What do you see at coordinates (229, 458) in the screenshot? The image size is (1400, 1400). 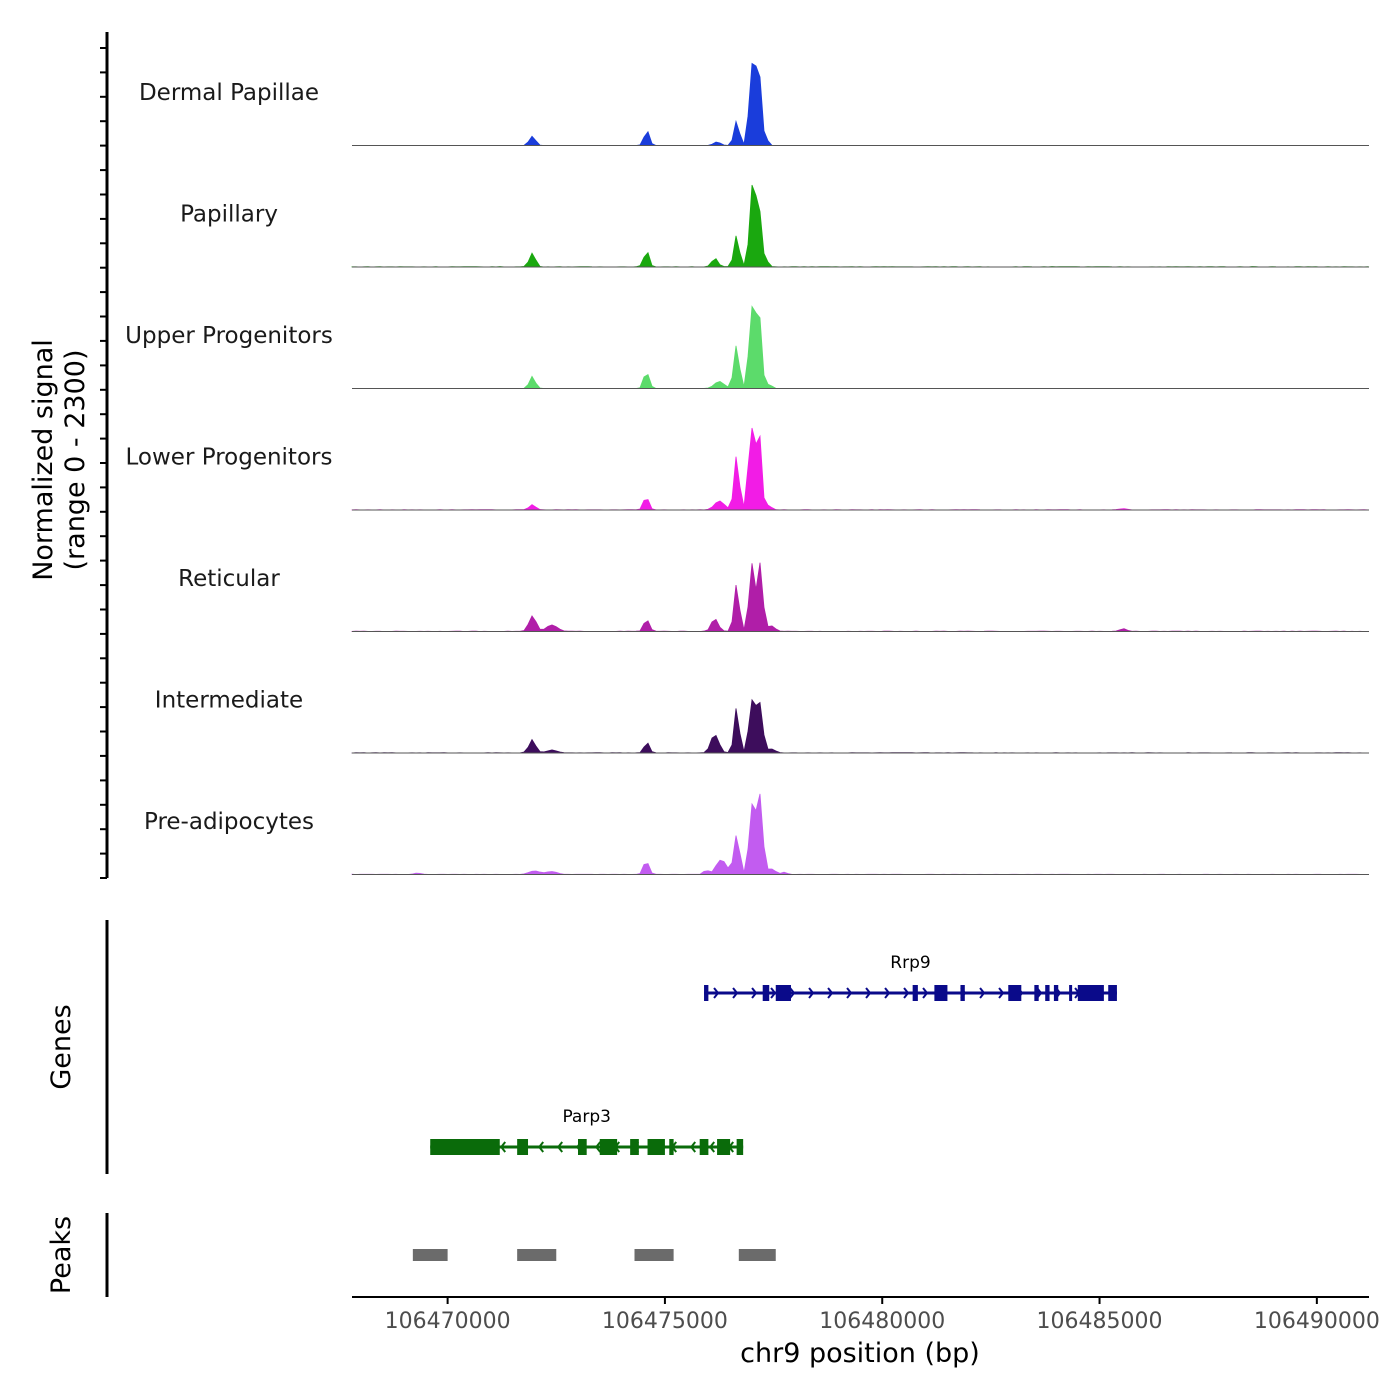 I see `track-label: Lower Progenitors` at bounding box center [229, 458].